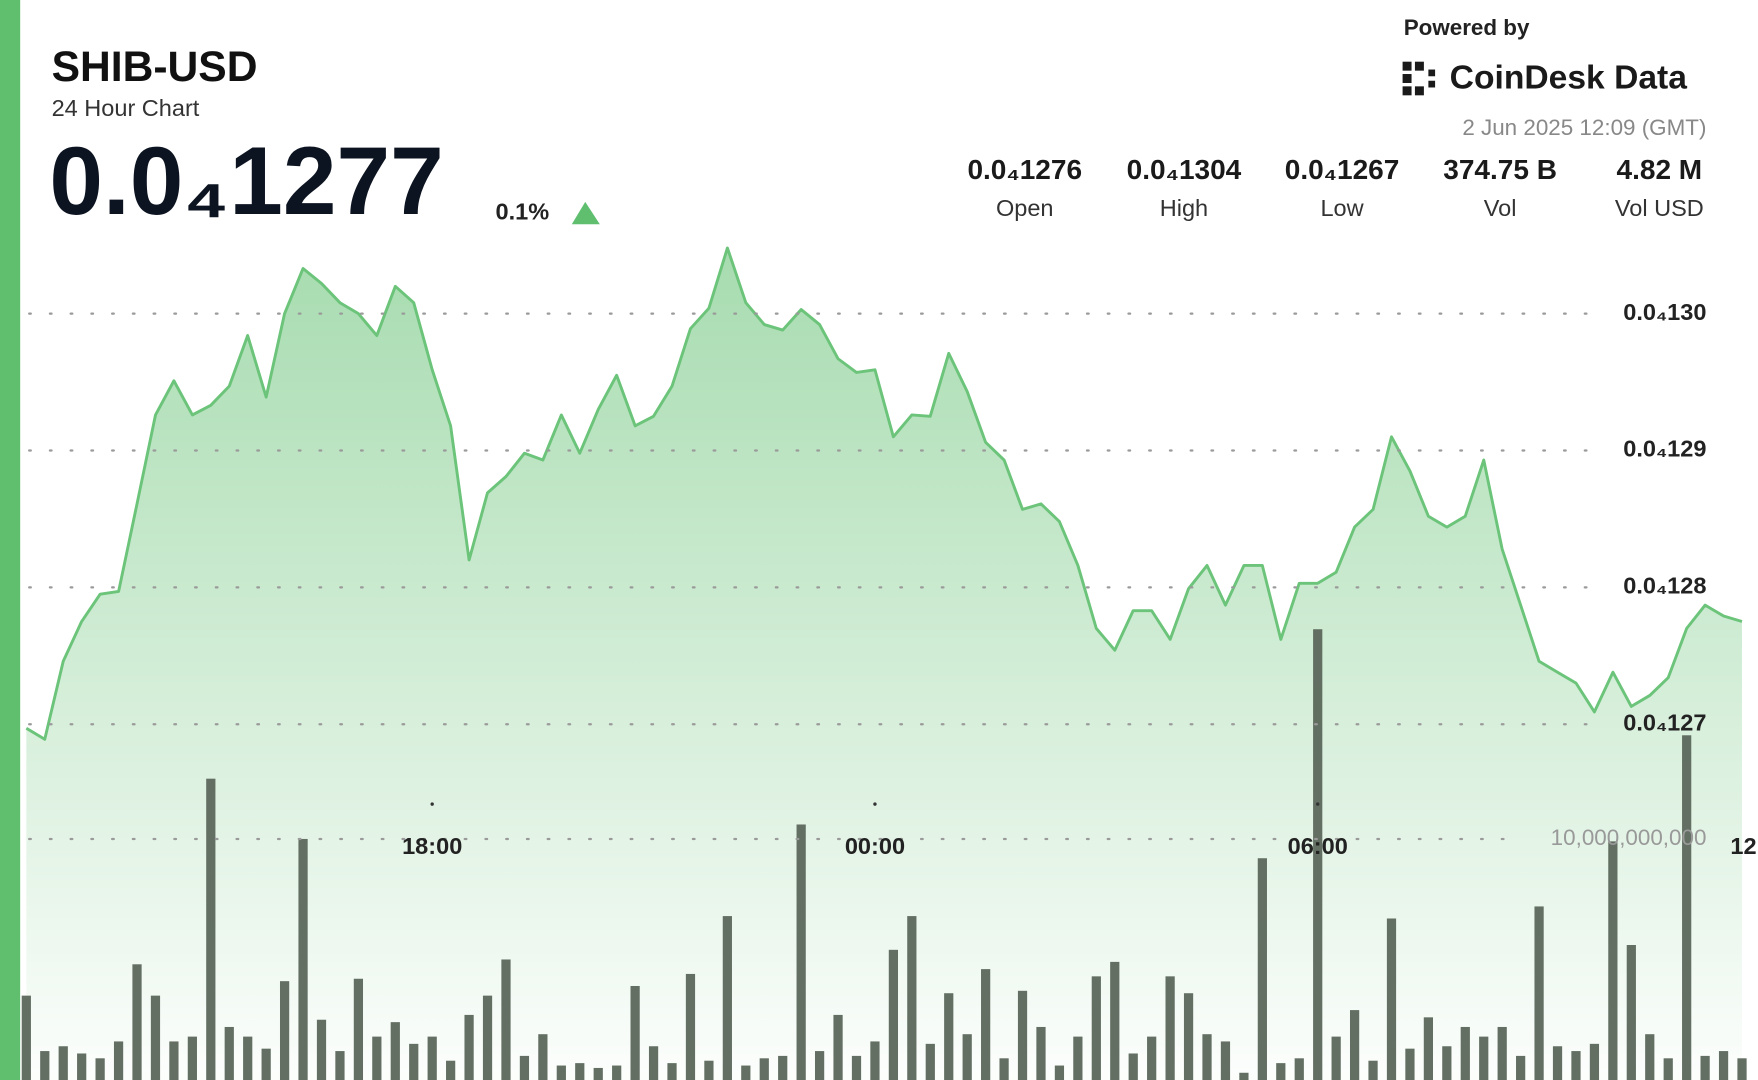 The height and width of the screenshot is (1080, 1758). What do you see at coordinates (1184, 208) in the screenshot?
I see `stat-label: High` at bounding box center [1184, 208].